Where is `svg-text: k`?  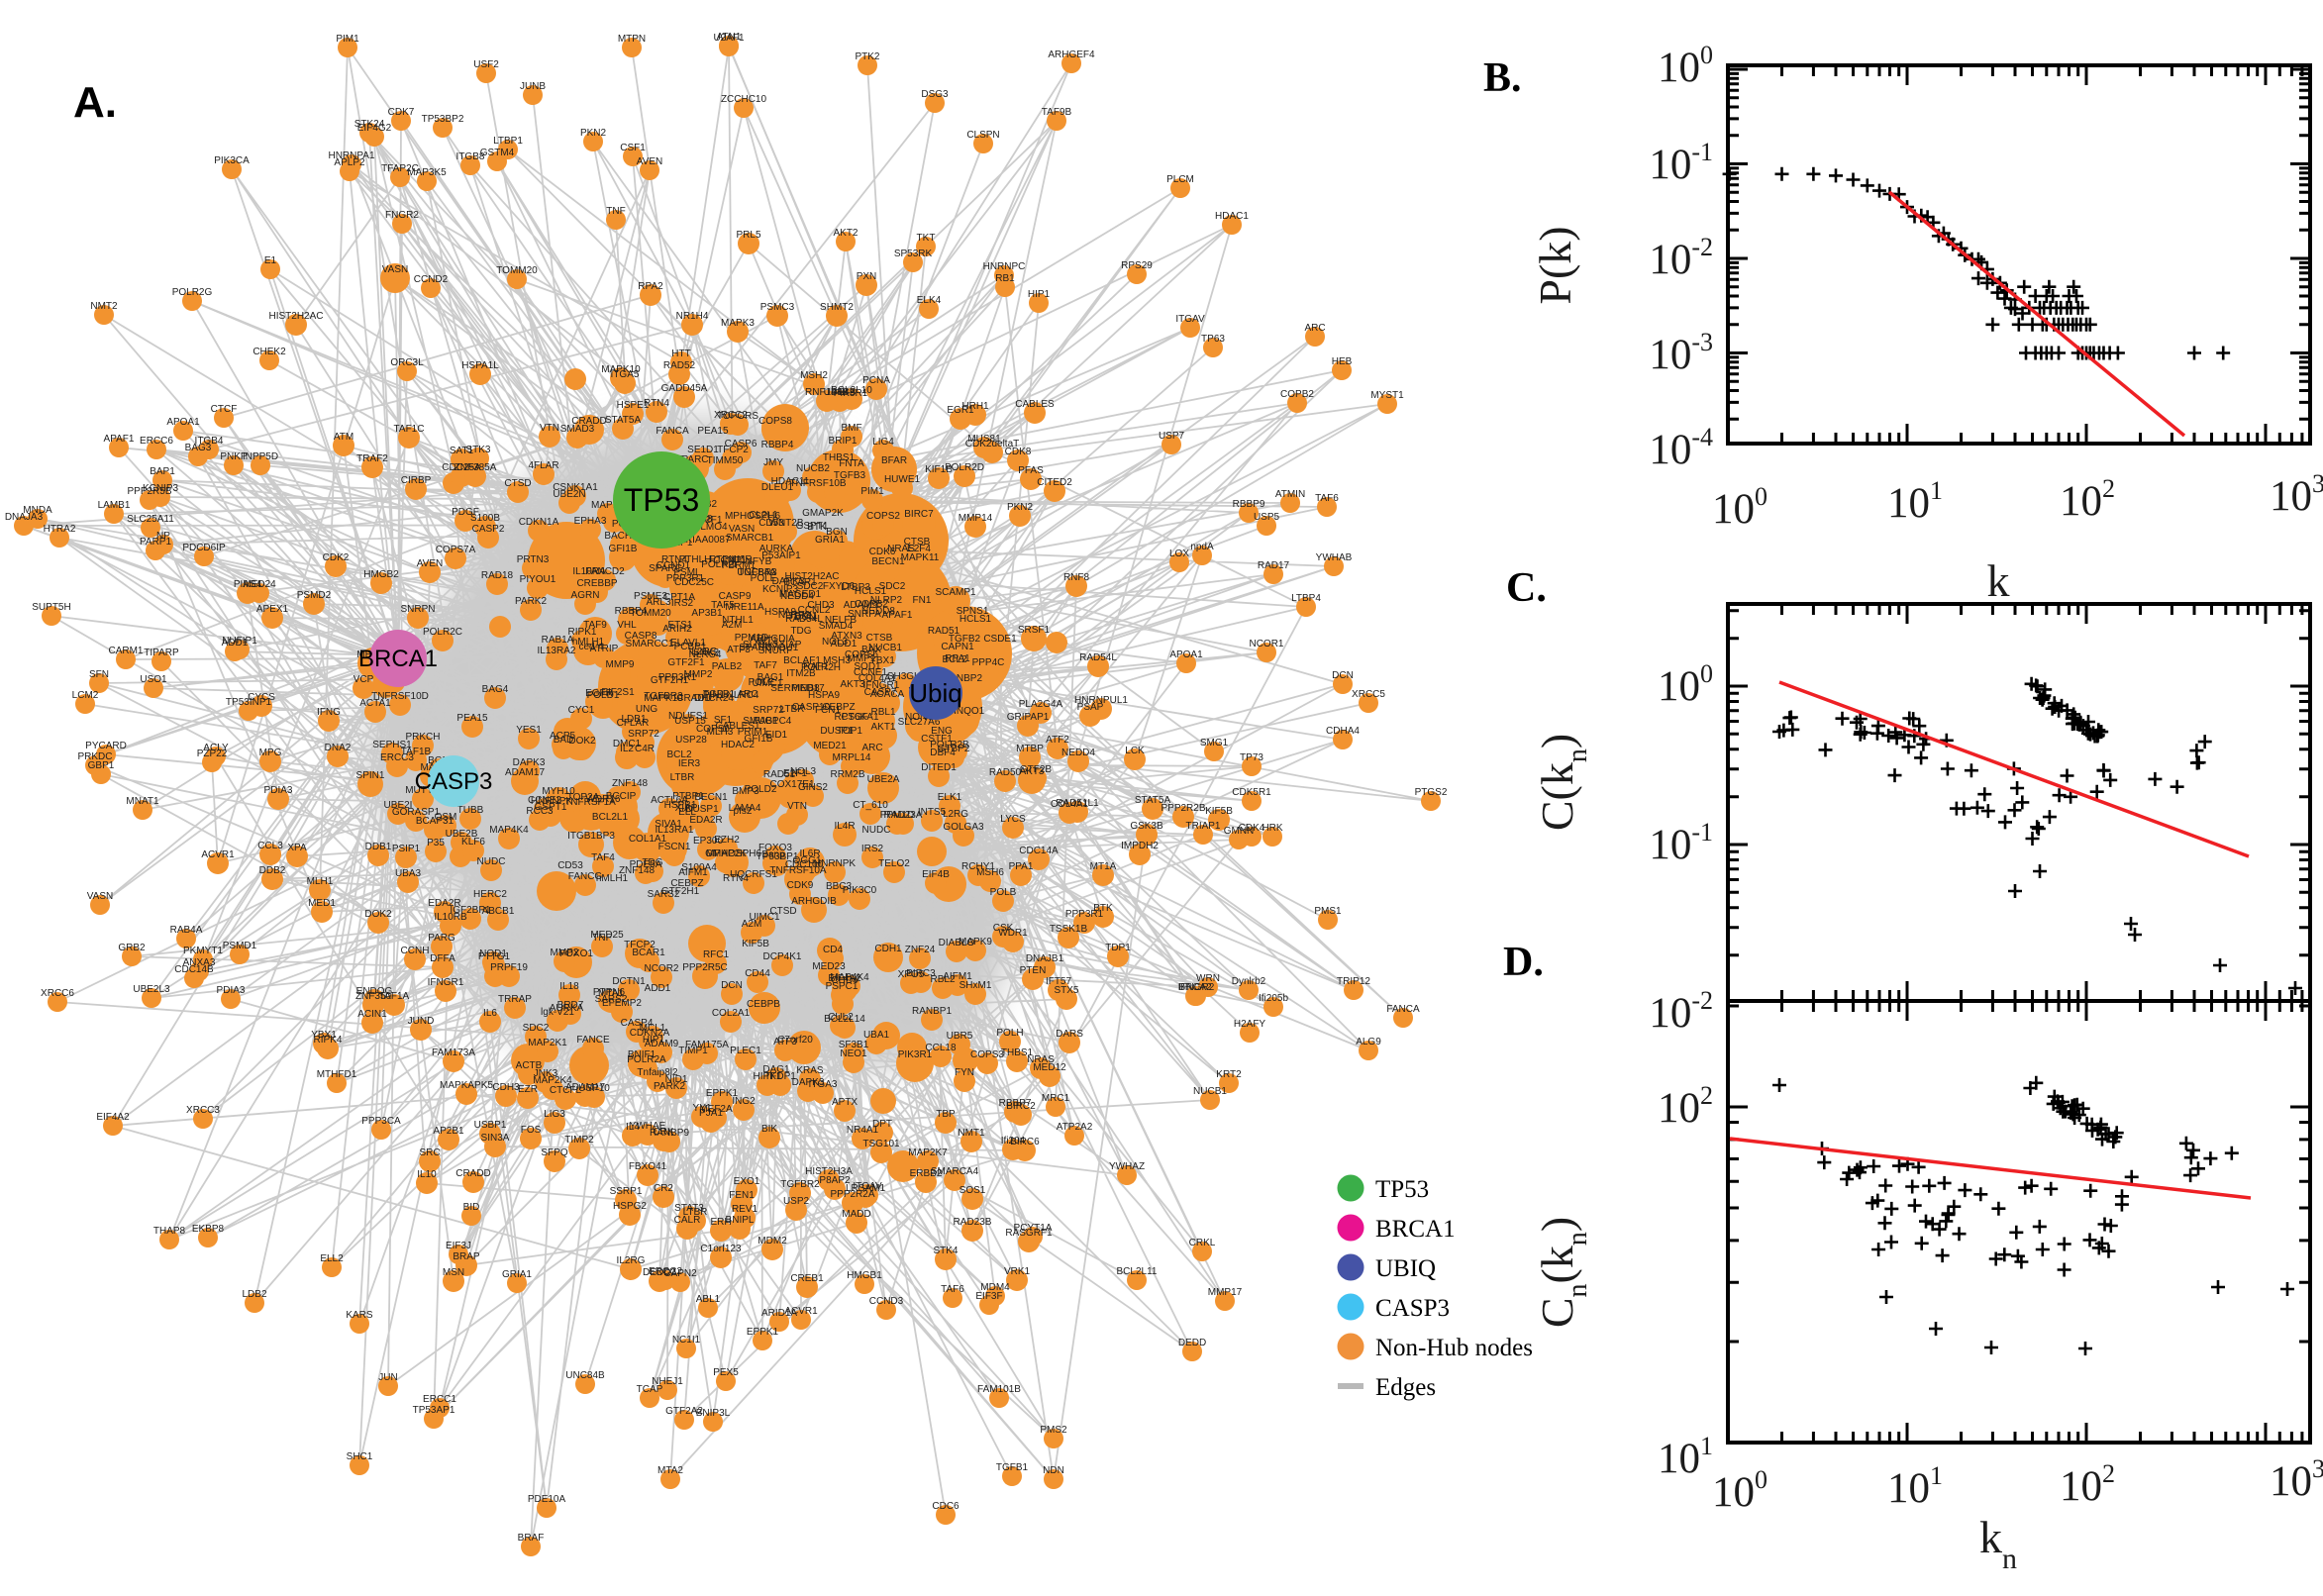
svg-text: k is located at coordinates (1998, 580).